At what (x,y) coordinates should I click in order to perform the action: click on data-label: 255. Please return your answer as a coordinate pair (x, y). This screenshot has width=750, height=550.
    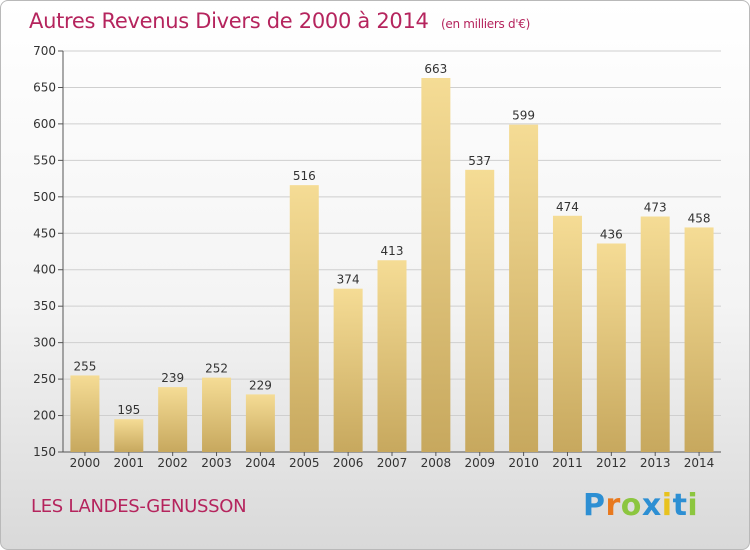
    Looking at the image, I should click on (84, 366).